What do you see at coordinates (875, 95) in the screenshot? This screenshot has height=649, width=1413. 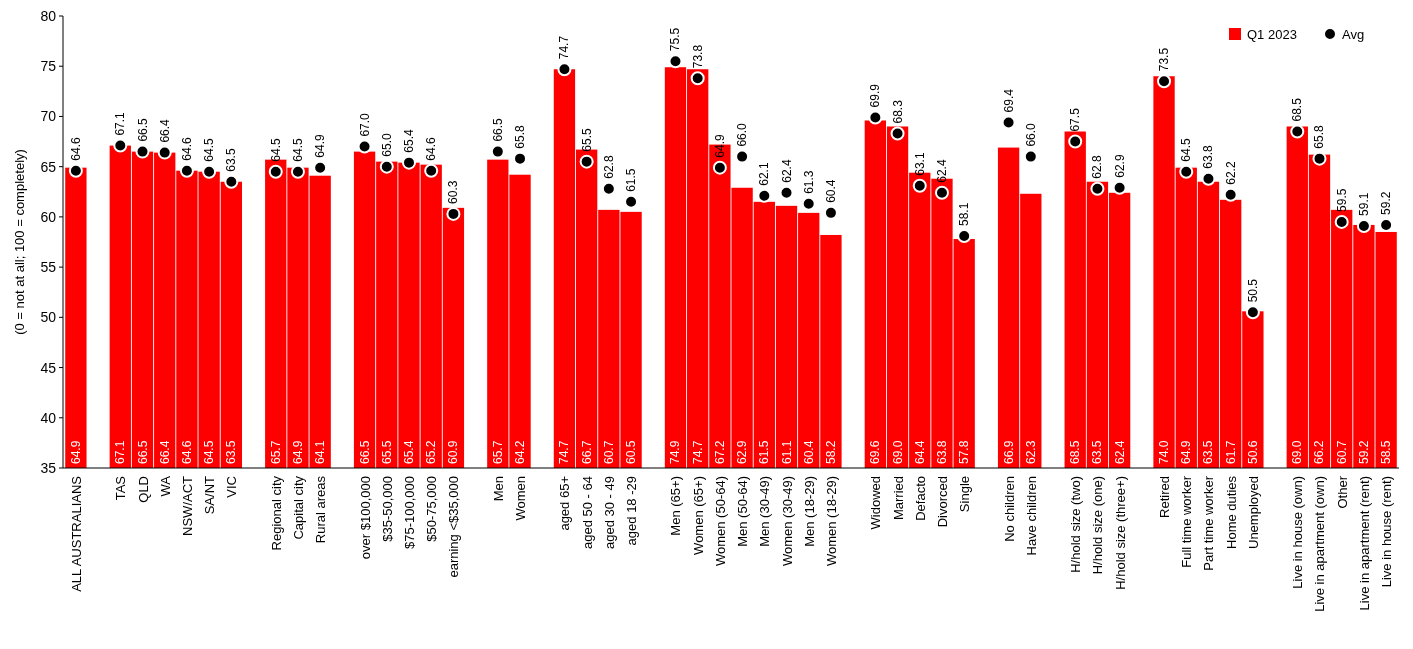 I see `data-label: 69.9` at bounding box center [875, 95].